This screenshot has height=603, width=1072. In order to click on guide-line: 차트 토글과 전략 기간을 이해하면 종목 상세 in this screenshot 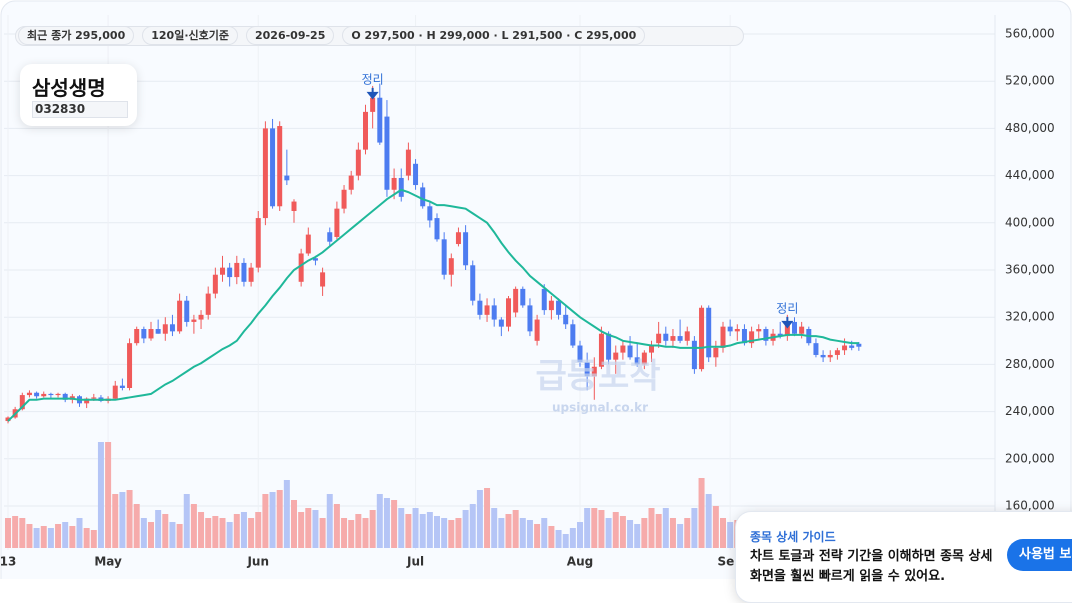, I will do `click(871, 556)`.